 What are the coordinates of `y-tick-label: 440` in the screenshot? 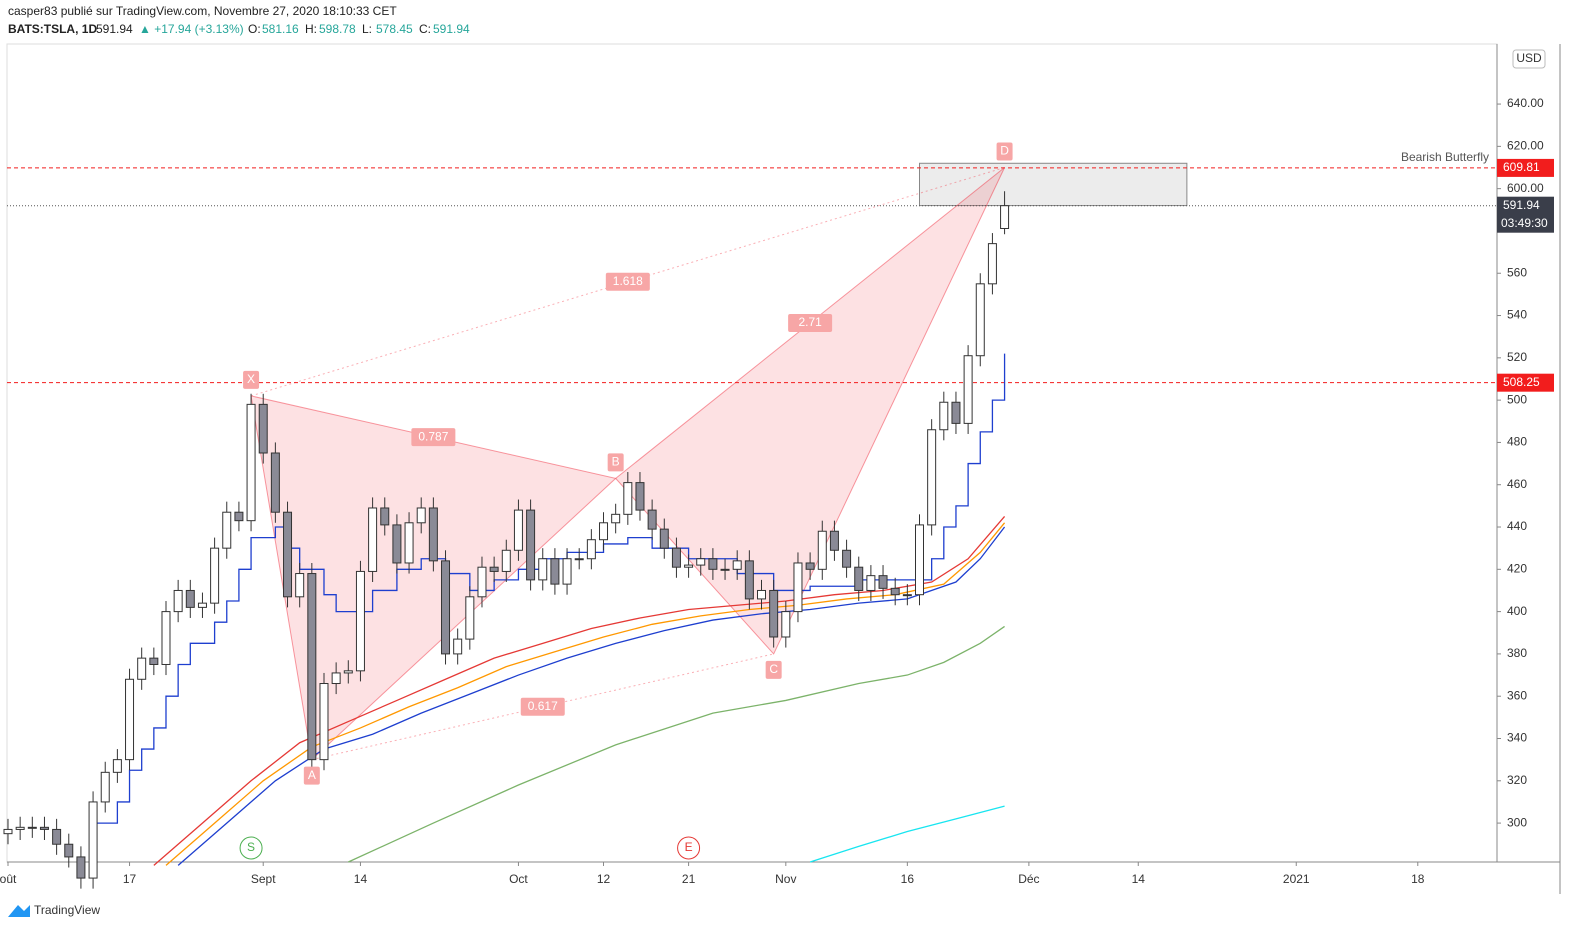 It's located at (1517, 526).